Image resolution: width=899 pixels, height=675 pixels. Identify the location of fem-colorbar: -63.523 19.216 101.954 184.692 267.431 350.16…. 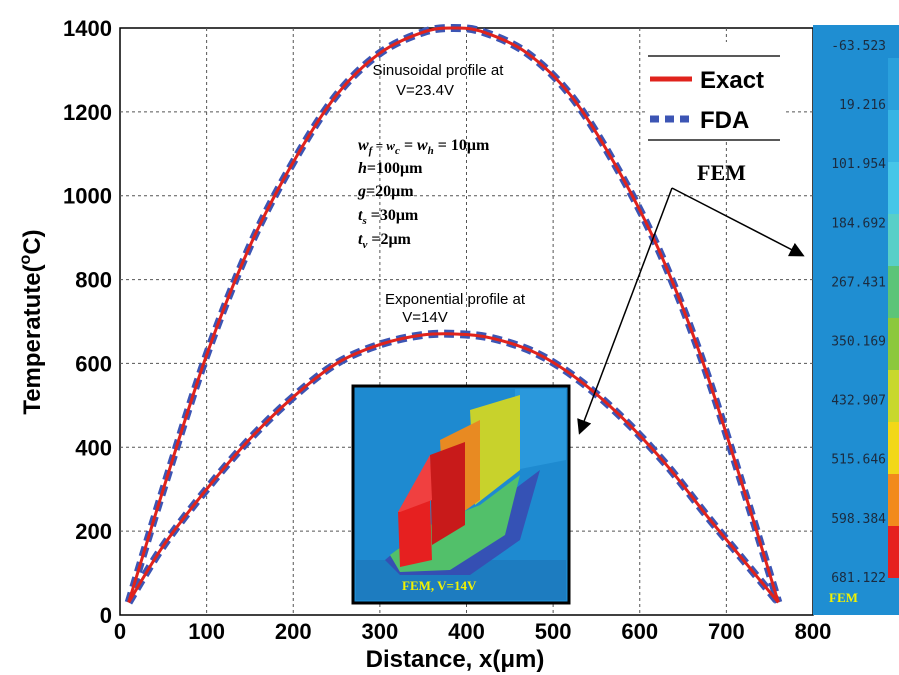
(856, 320).